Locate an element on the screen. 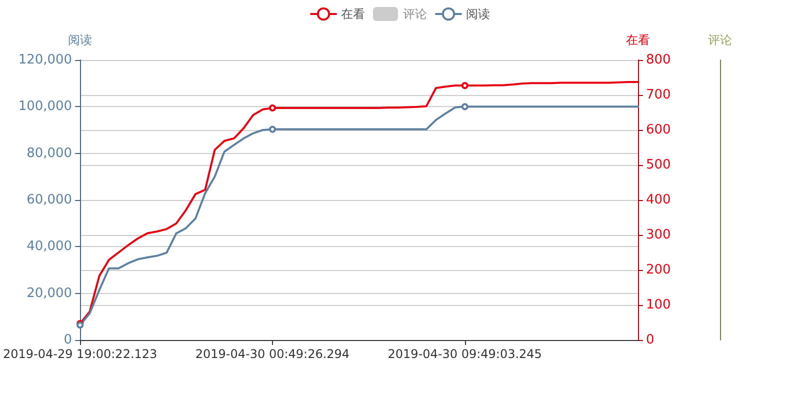 The image size is (800, 400). y2-tick-label: 200 is located at coordinates (658, 270).